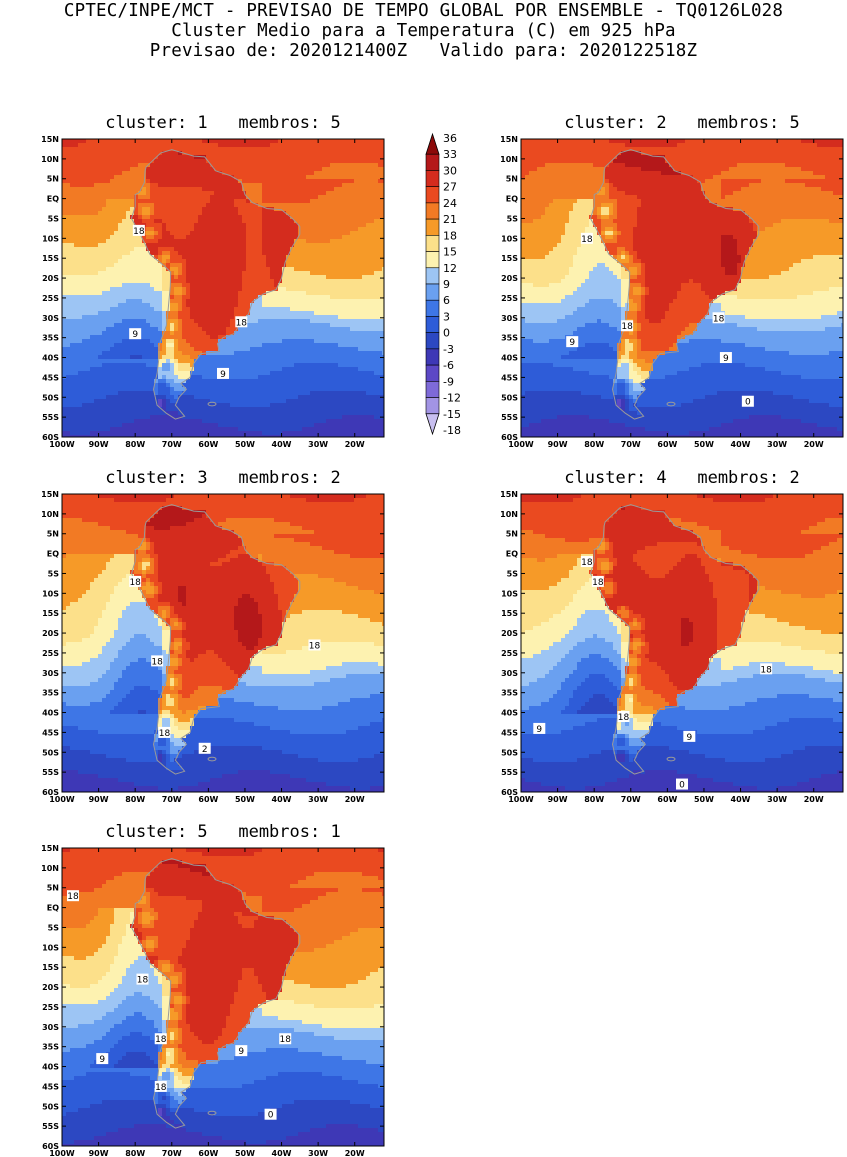 The image size is (847, 1157). I want to click on panel-title: cluster: 4 membros: 2, so click(682, 478).